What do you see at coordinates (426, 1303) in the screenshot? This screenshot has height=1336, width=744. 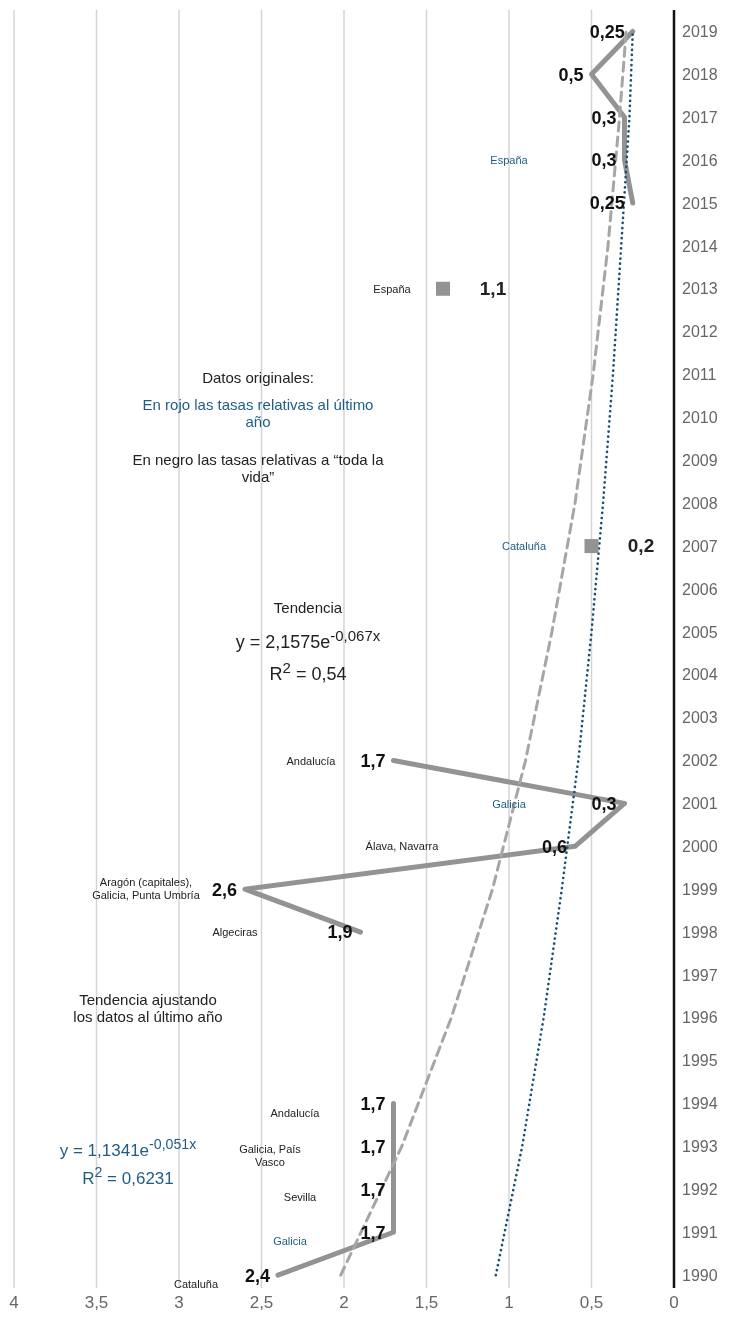 I see `x-tick-label: 1,5` at bounding box center [426, 1303].